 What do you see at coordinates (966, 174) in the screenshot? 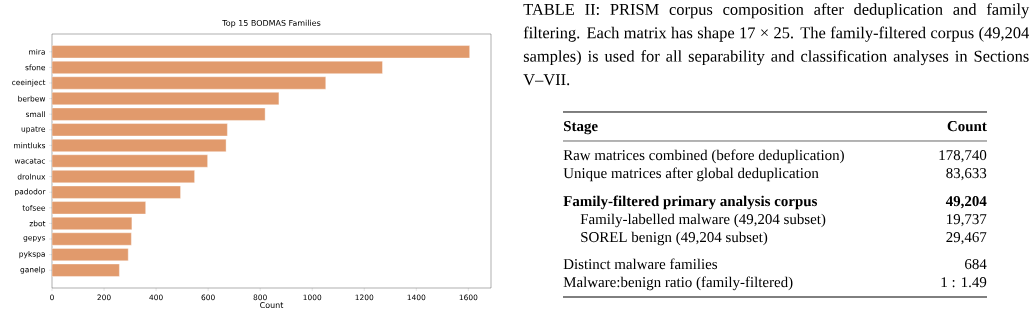
I see `text: 83,633` at bounding box center [966, 174].